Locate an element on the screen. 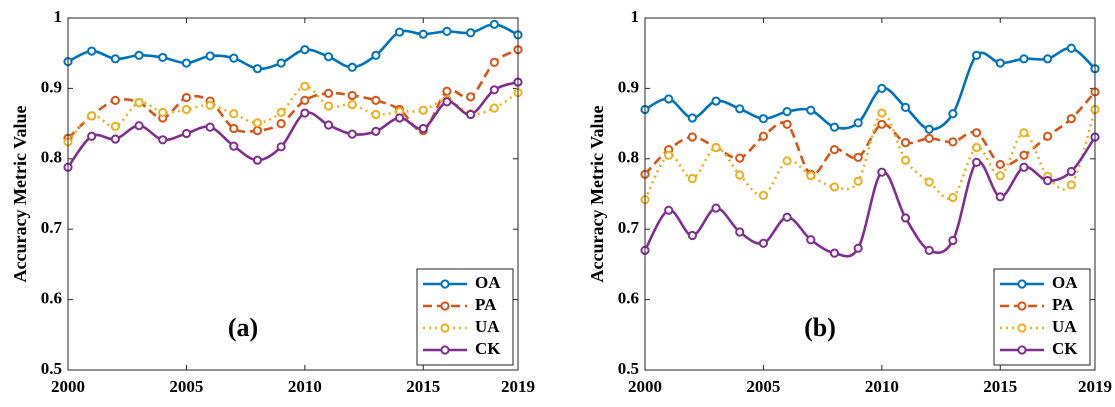  y-tick-label: 0.7 is located at coordinates (629, 227).